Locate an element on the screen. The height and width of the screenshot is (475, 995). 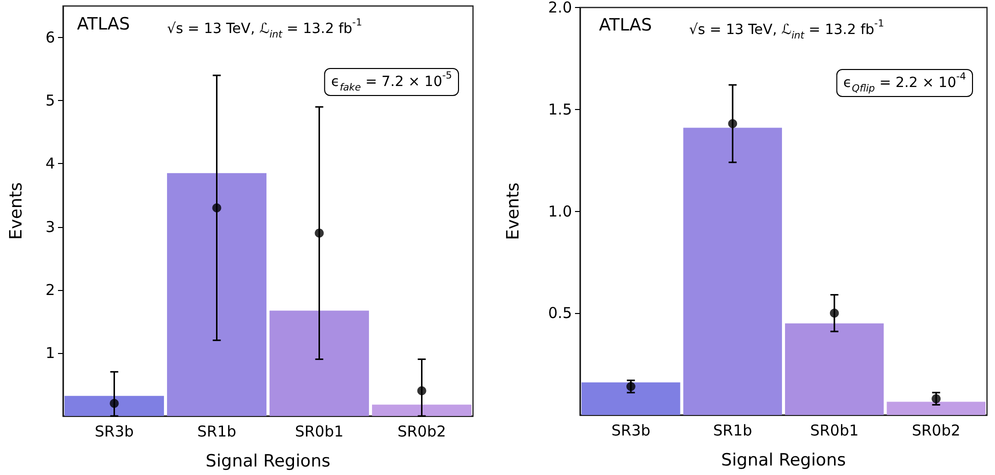
y-tick-label: 1 is located at coordinates (50, 353).